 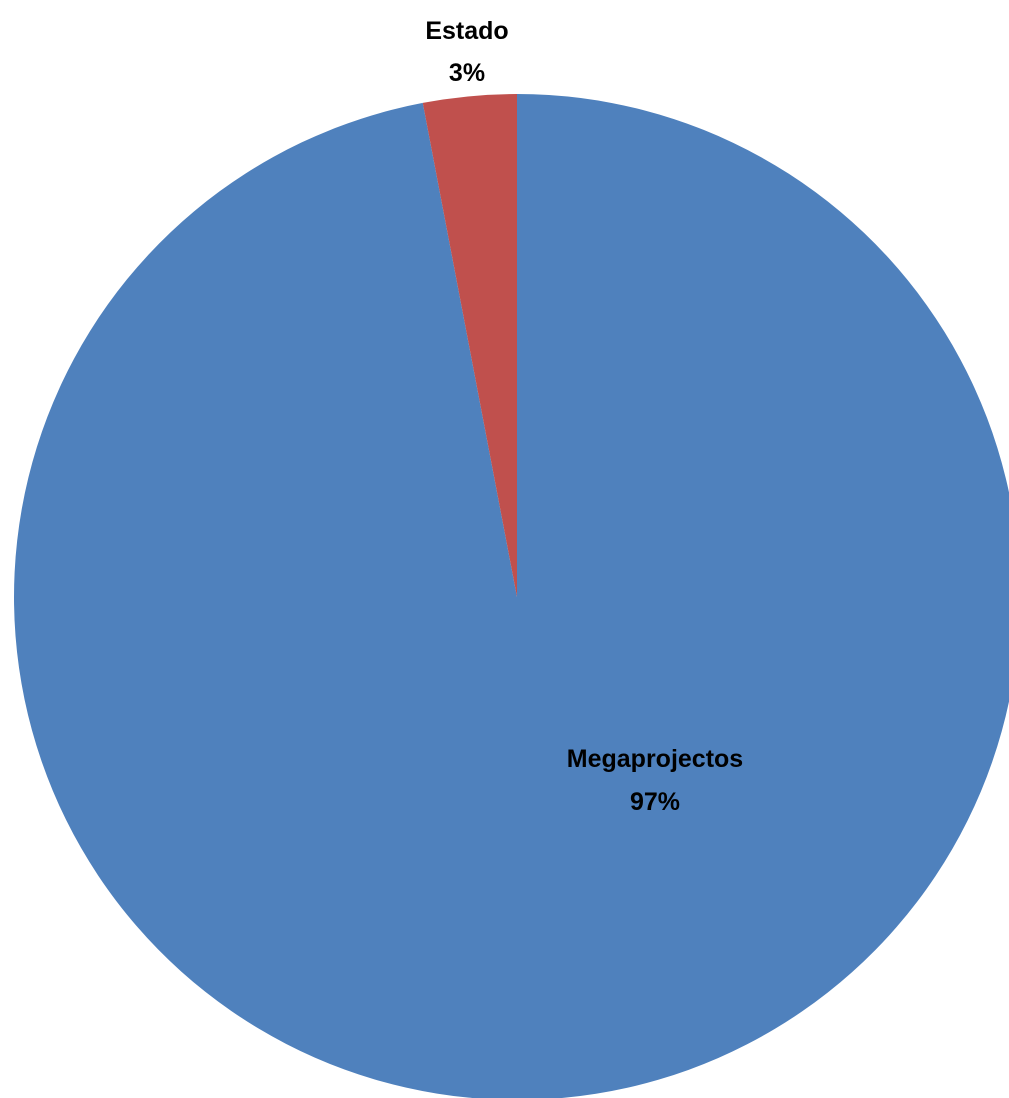 What do you see at coordinates (466, 31) in the screenshot?
I see `slice-label-estado: Estado` at bounding box center [466, 31].